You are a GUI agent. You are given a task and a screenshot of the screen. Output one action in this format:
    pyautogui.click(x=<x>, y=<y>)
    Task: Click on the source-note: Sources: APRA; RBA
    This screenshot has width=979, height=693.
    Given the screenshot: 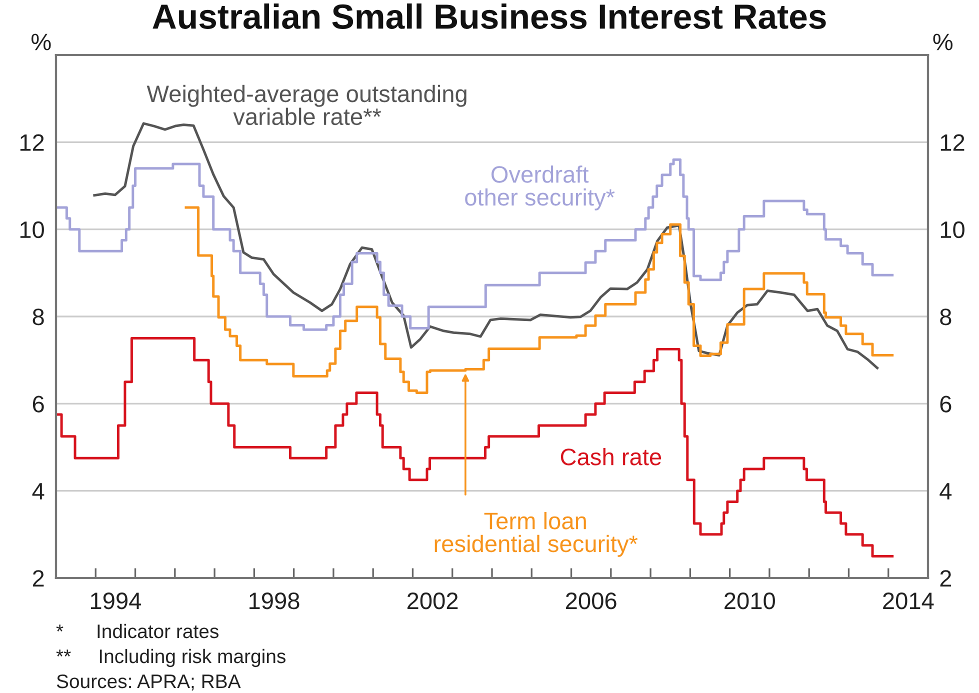 What is the action you would take?
    pyautogui.click(x=148, y=682)
    